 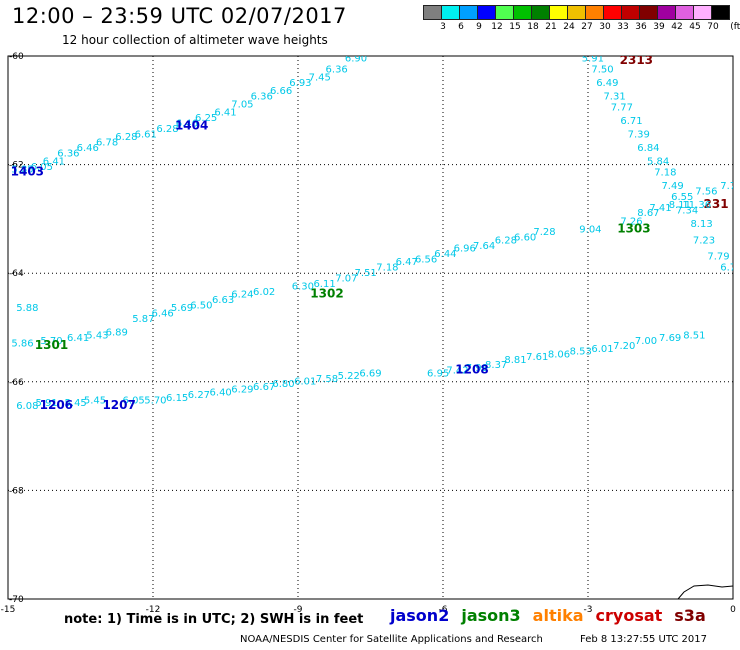 What do you see at coordinates (346, 278) in the screenshot?
I see `wave-height-value: 7.07` at bounding box center [346, 278].